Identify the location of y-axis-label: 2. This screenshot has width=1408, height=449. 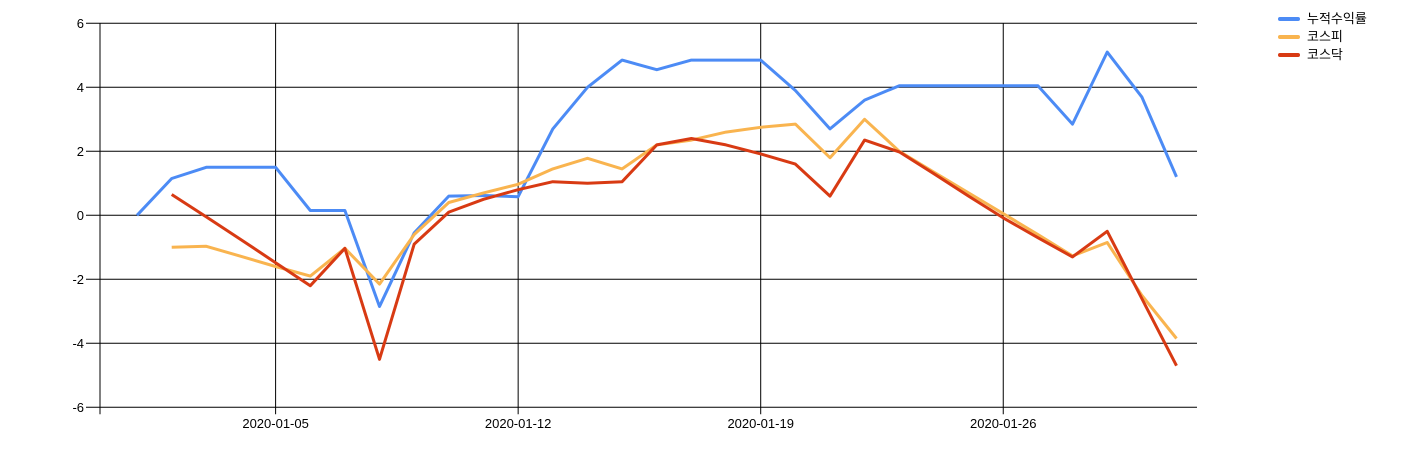
(80, 151).